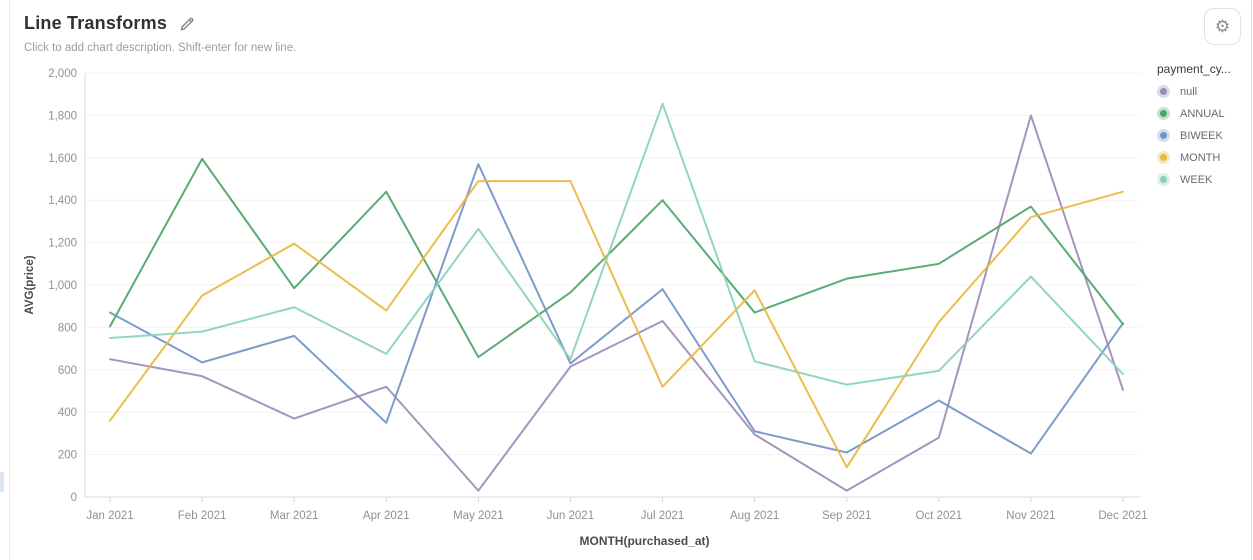  Describe the element at coordinates (2, 482) in the screenshot. I see `left-rail-selection-chip` at that location.